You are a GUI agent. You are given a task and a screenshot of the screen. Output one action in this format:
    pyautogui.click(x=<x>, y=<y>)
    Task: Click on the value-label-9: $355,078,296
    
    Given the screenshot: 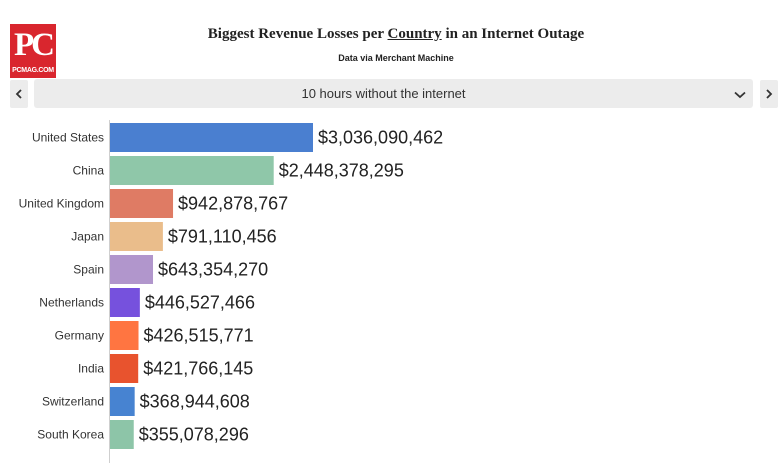 What is the action you would take?
    pyautogui.click(x=194, y=435)
    